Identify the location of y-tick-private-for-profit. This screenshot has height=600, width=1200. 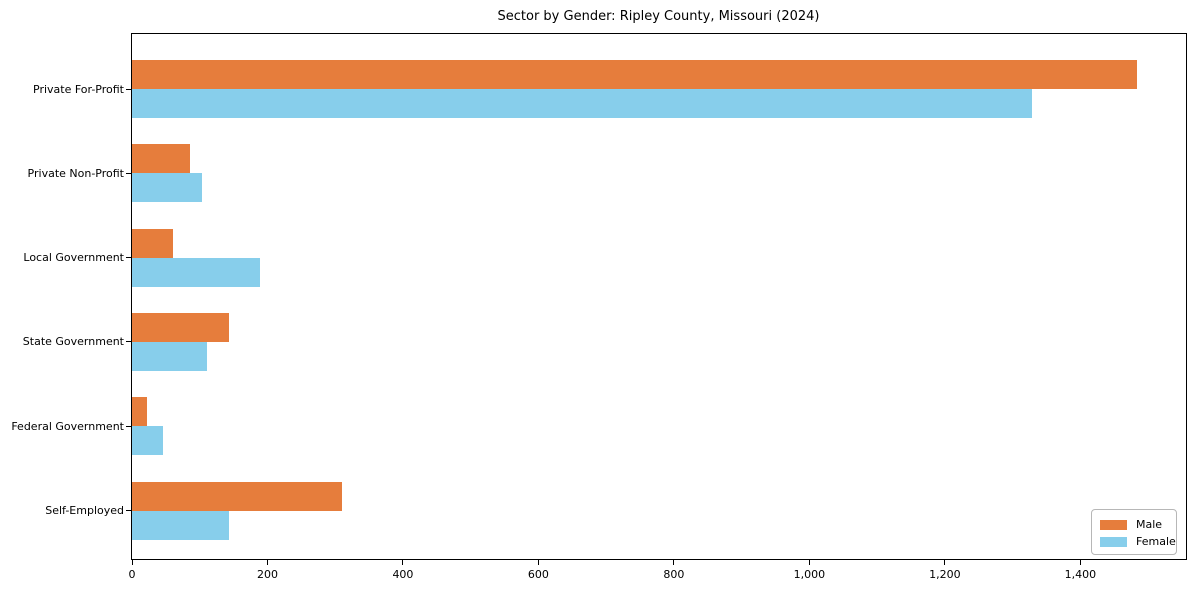
(128, 89).